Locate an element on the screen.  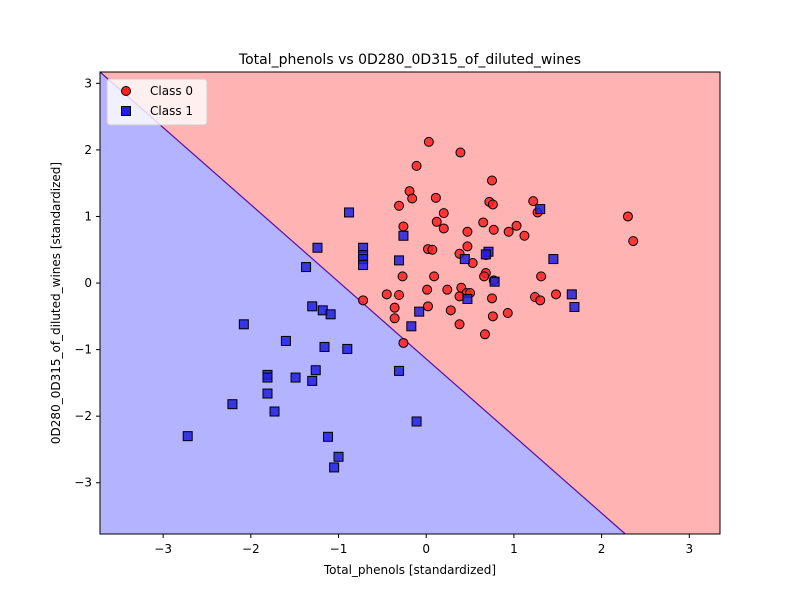
legend-label-class-0: Class 0 is located at coordinates (171, 91).